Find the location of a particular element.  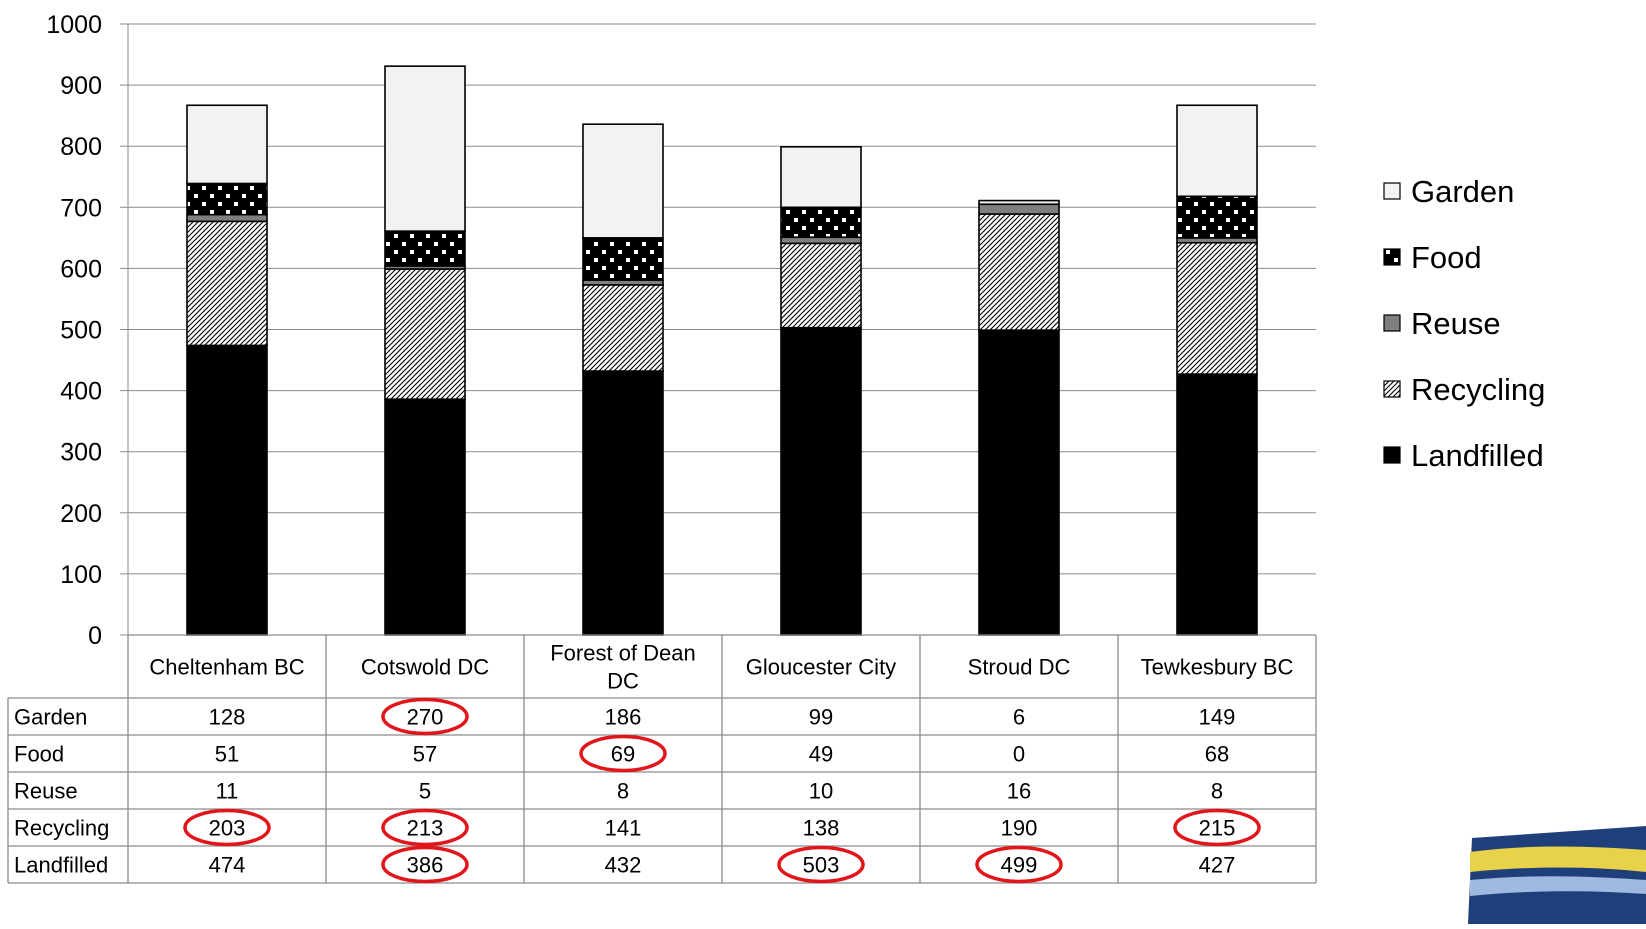

category-label: Gloucester City is located at coordinates (821, 667).